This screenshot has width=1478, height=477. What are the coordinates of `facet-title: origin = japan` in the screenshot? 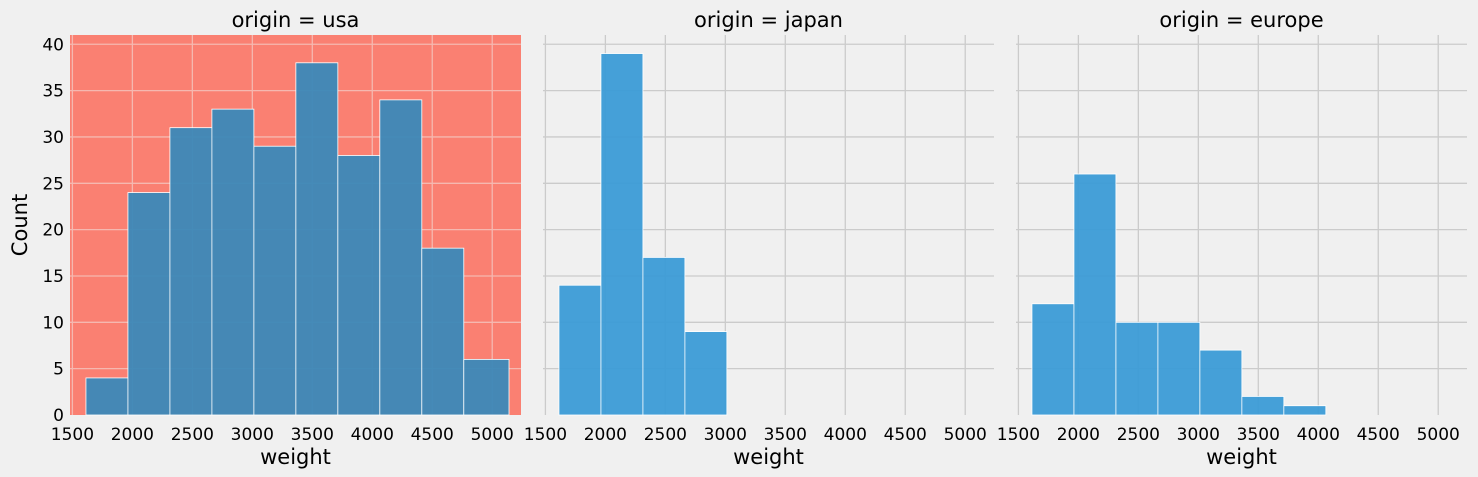 It's located at (768, 20).